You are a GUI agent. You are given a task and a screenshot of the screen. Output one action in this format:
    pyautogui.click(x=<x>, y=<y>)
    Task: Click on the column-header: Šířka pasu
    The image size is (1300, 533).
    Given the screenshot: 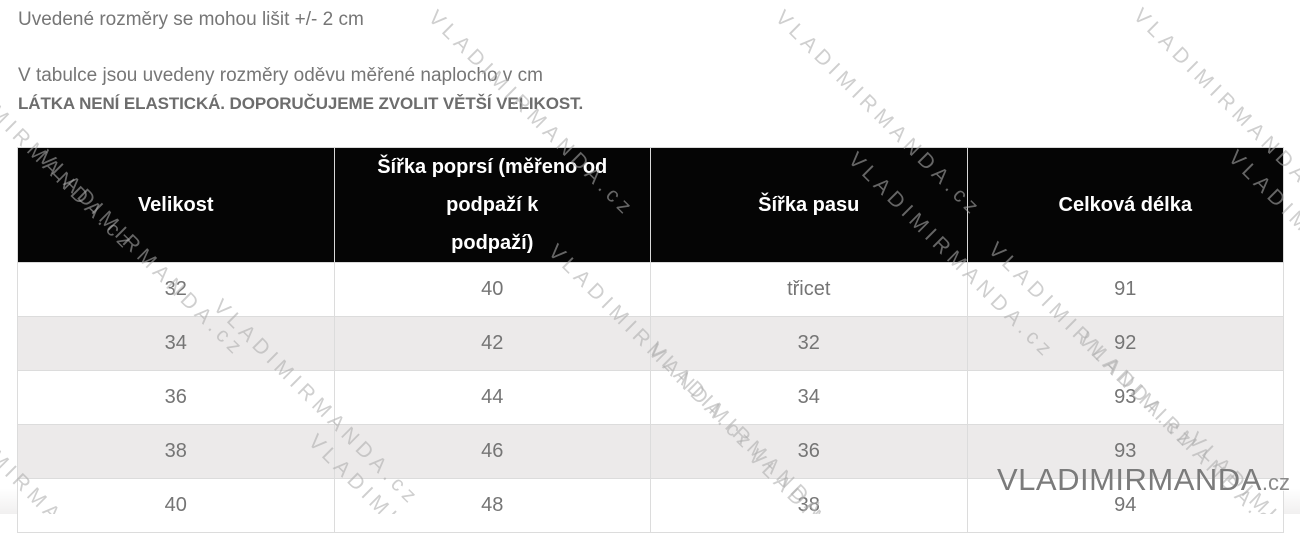 What is the action you would take?
    pyautogui.click(x=809, y=205)
    